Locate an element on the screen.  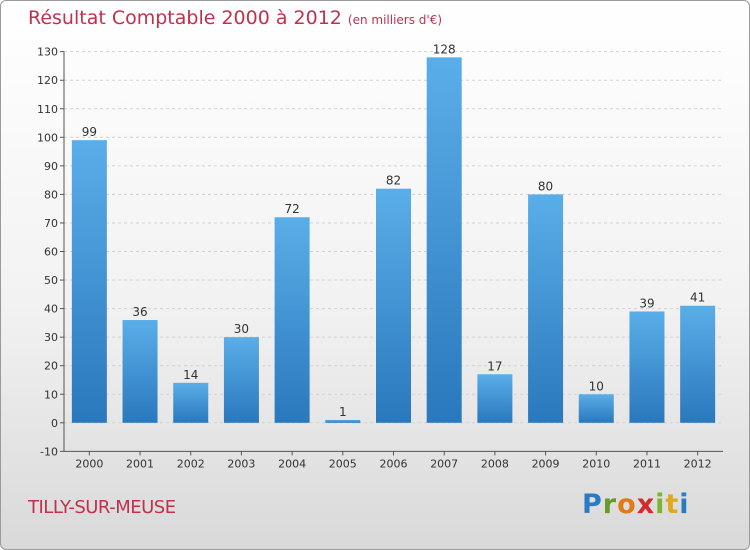
data-label: 17 is located at coordinates (494, 366).